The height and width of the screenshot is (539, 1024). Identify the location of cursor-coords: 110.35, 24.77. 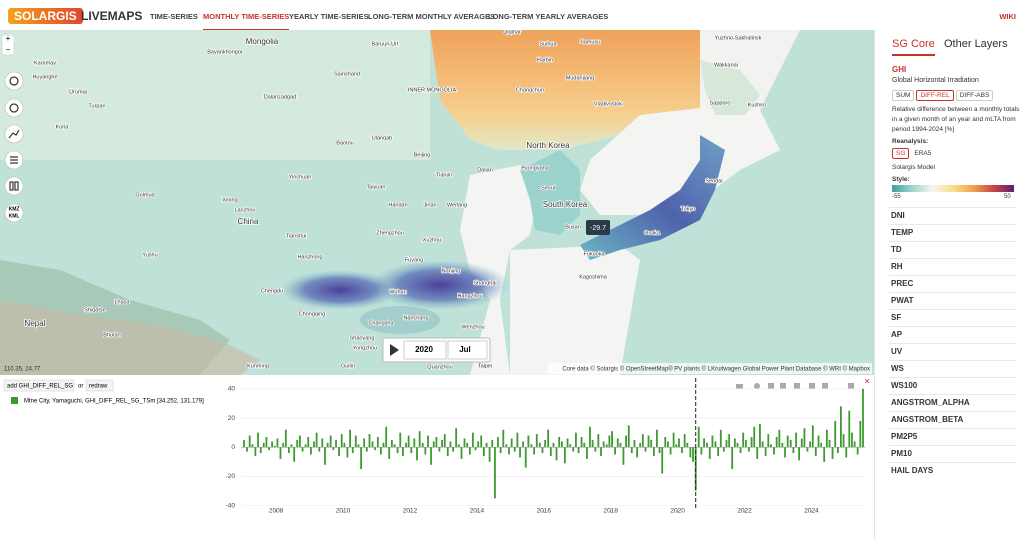
(22, 370).